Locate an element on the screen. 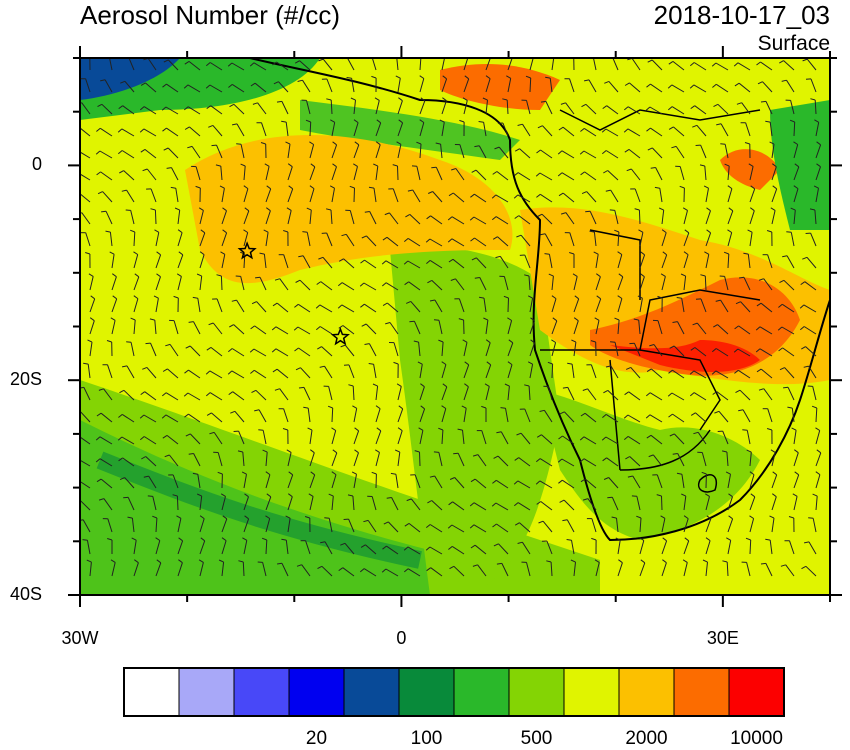 The height and width of the screenshot is (750, 850). east-hotspot is located at coordinates (750, 169).